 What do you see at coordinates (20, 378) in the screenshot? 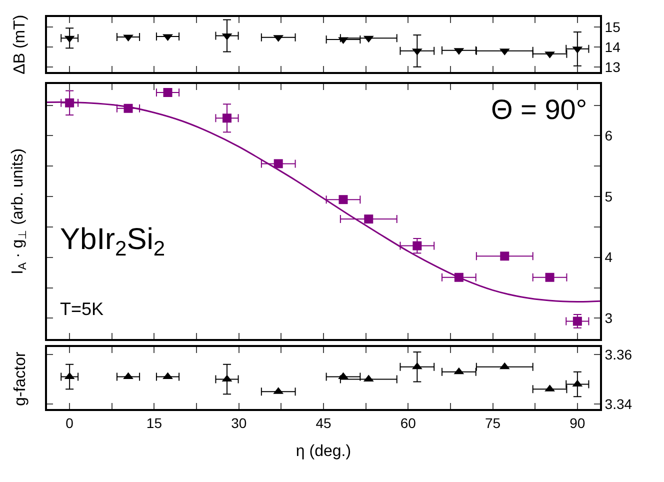
I see `y-axis-title: g-factor` at bounding box center [20, 378].